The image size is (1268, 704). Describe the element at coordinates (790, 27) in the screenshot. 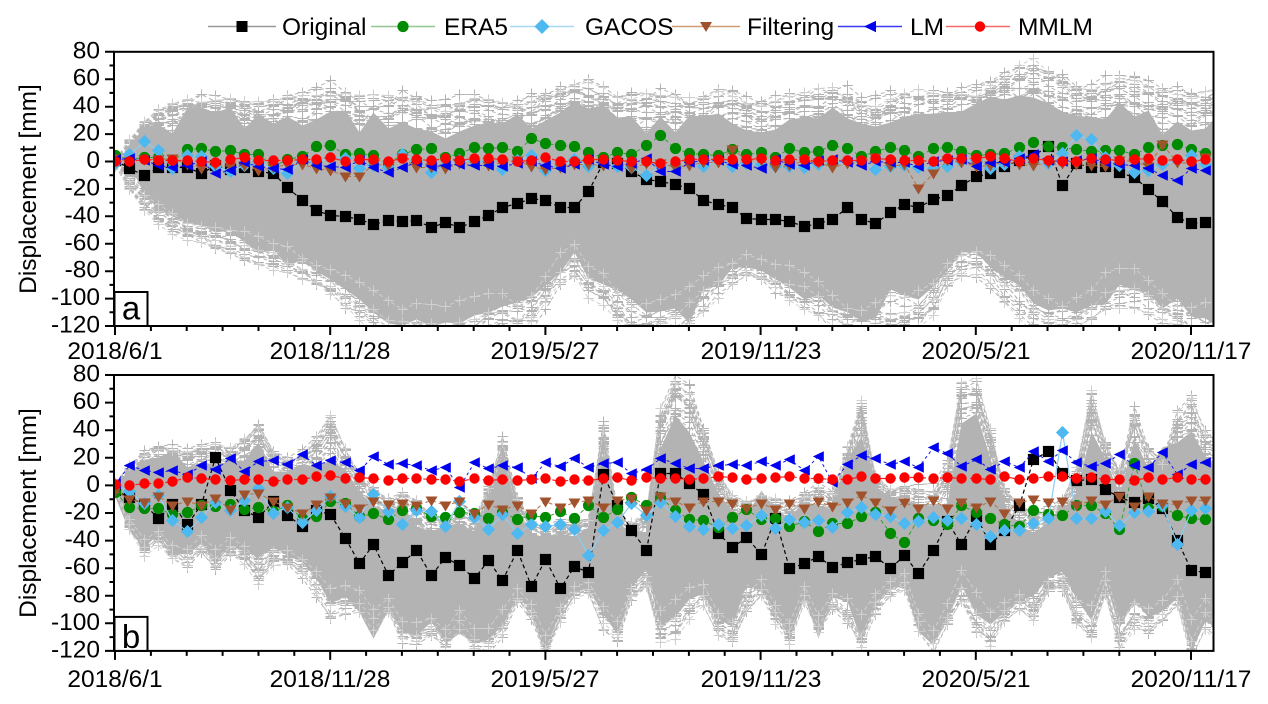

I see `svg-text: Filtering` at that location.